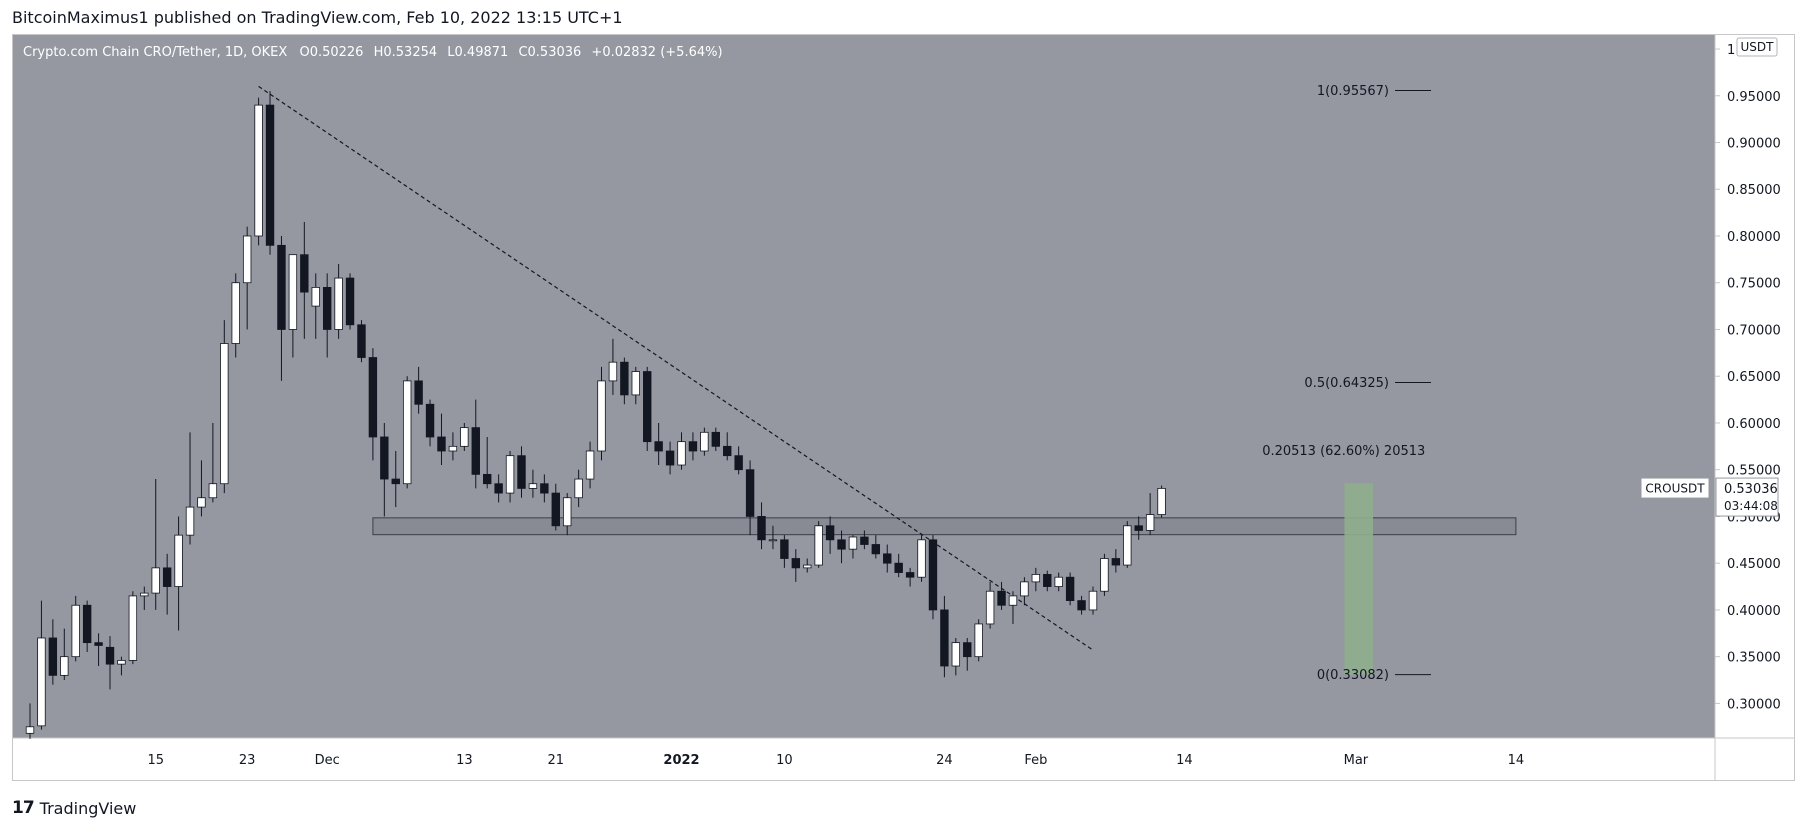  Describe the element at coordinates (1035, 760) in the screenshot. I see `x-tick-label: Feb` at that location.